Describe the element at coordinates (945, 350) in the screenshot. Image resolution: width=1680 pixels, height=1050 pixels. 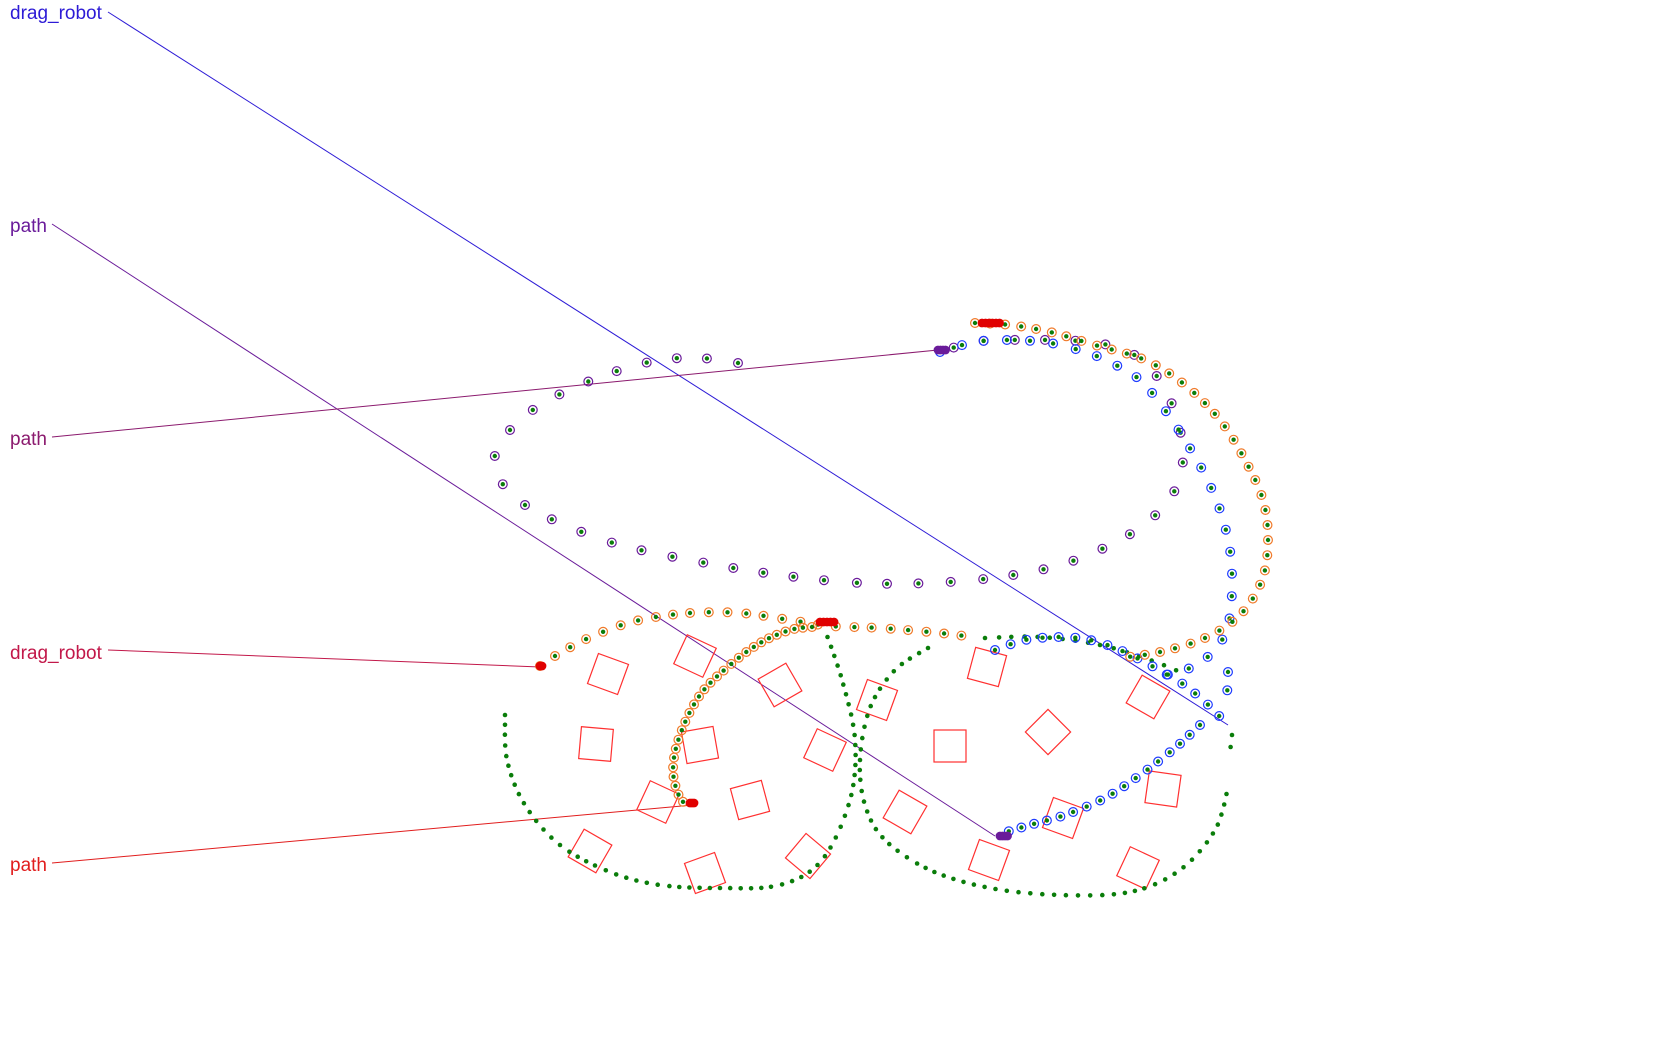
I see `path-endpoint-dot` at that location.